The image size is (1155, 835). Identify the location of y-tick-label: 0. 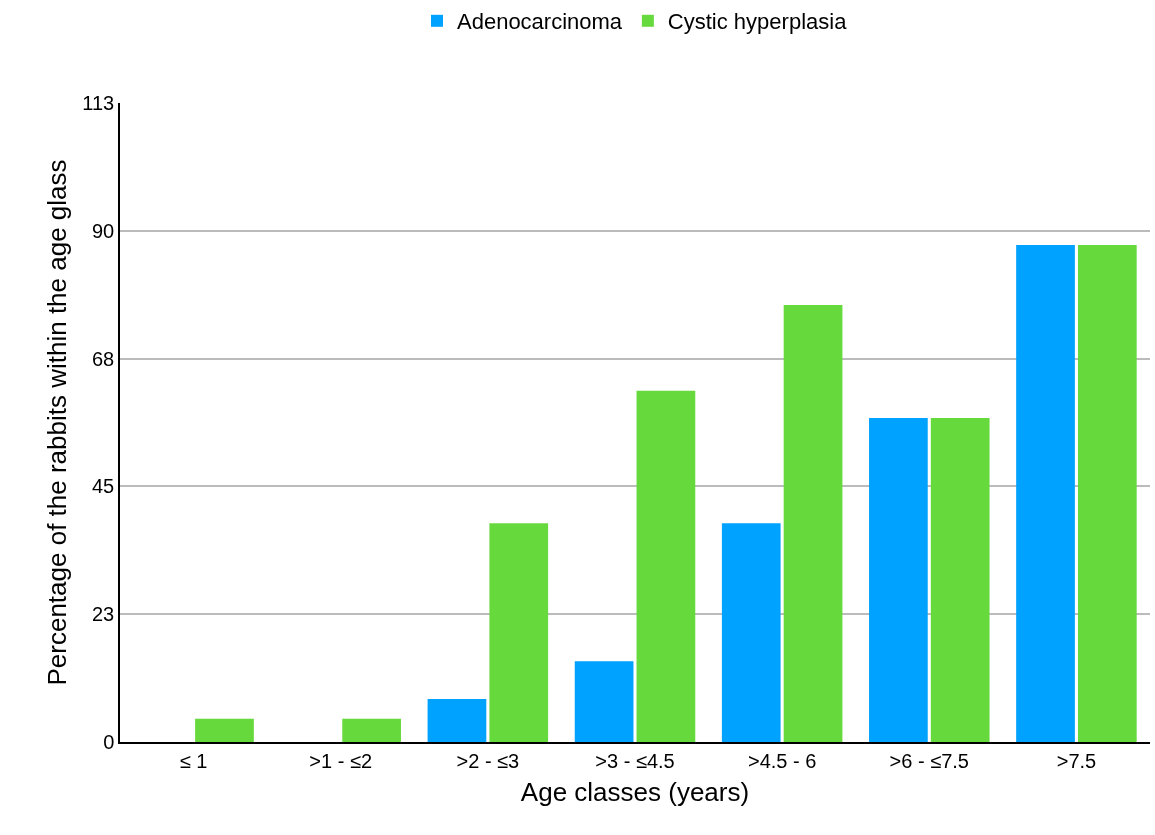
(109, 742).